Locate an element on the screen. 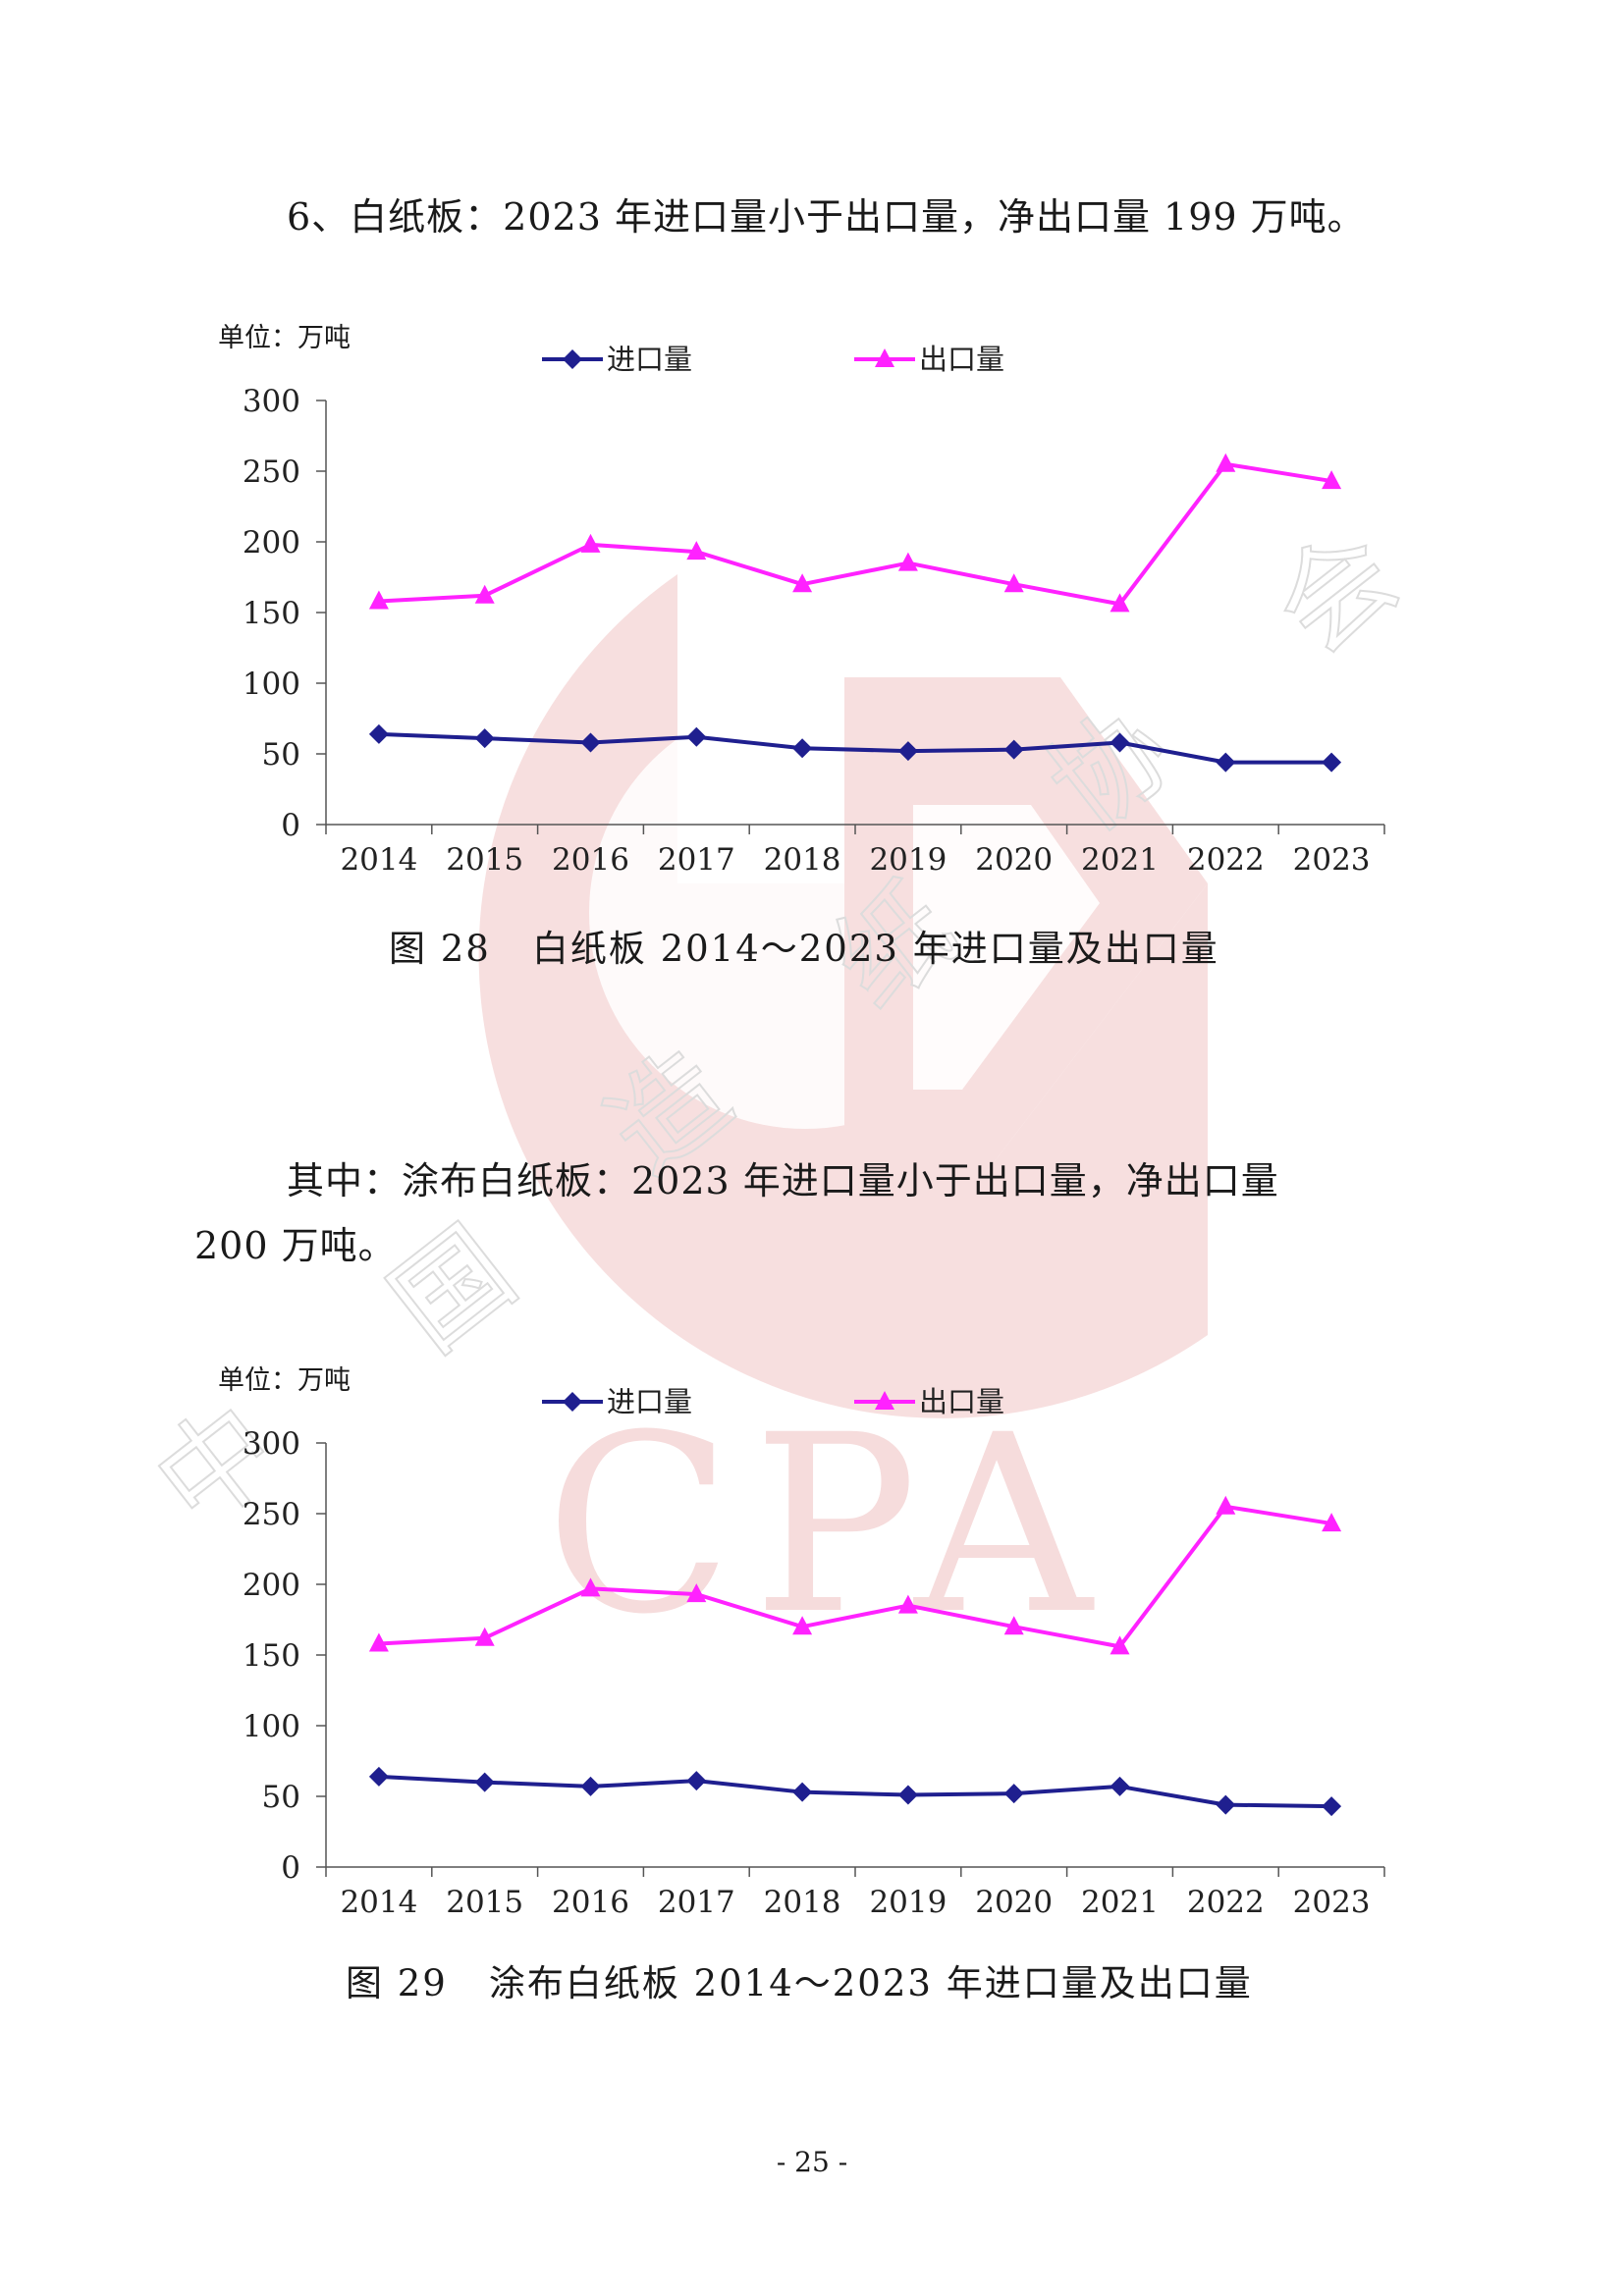 The image size is (1624, 2296). caption-text: 白纸板 2014～2023 年进口量及出口量 is located at coordinates (875, 949).